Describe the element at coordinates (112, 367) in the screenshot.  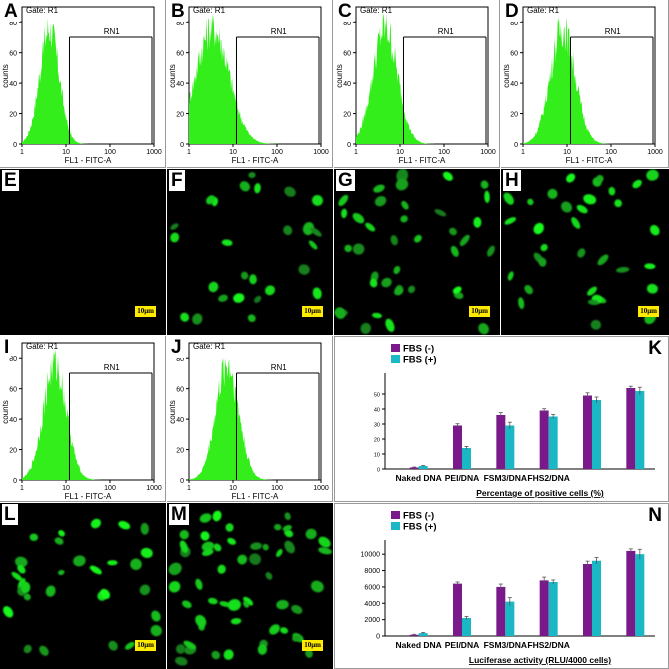
I see `region-label: RN1` at that location.